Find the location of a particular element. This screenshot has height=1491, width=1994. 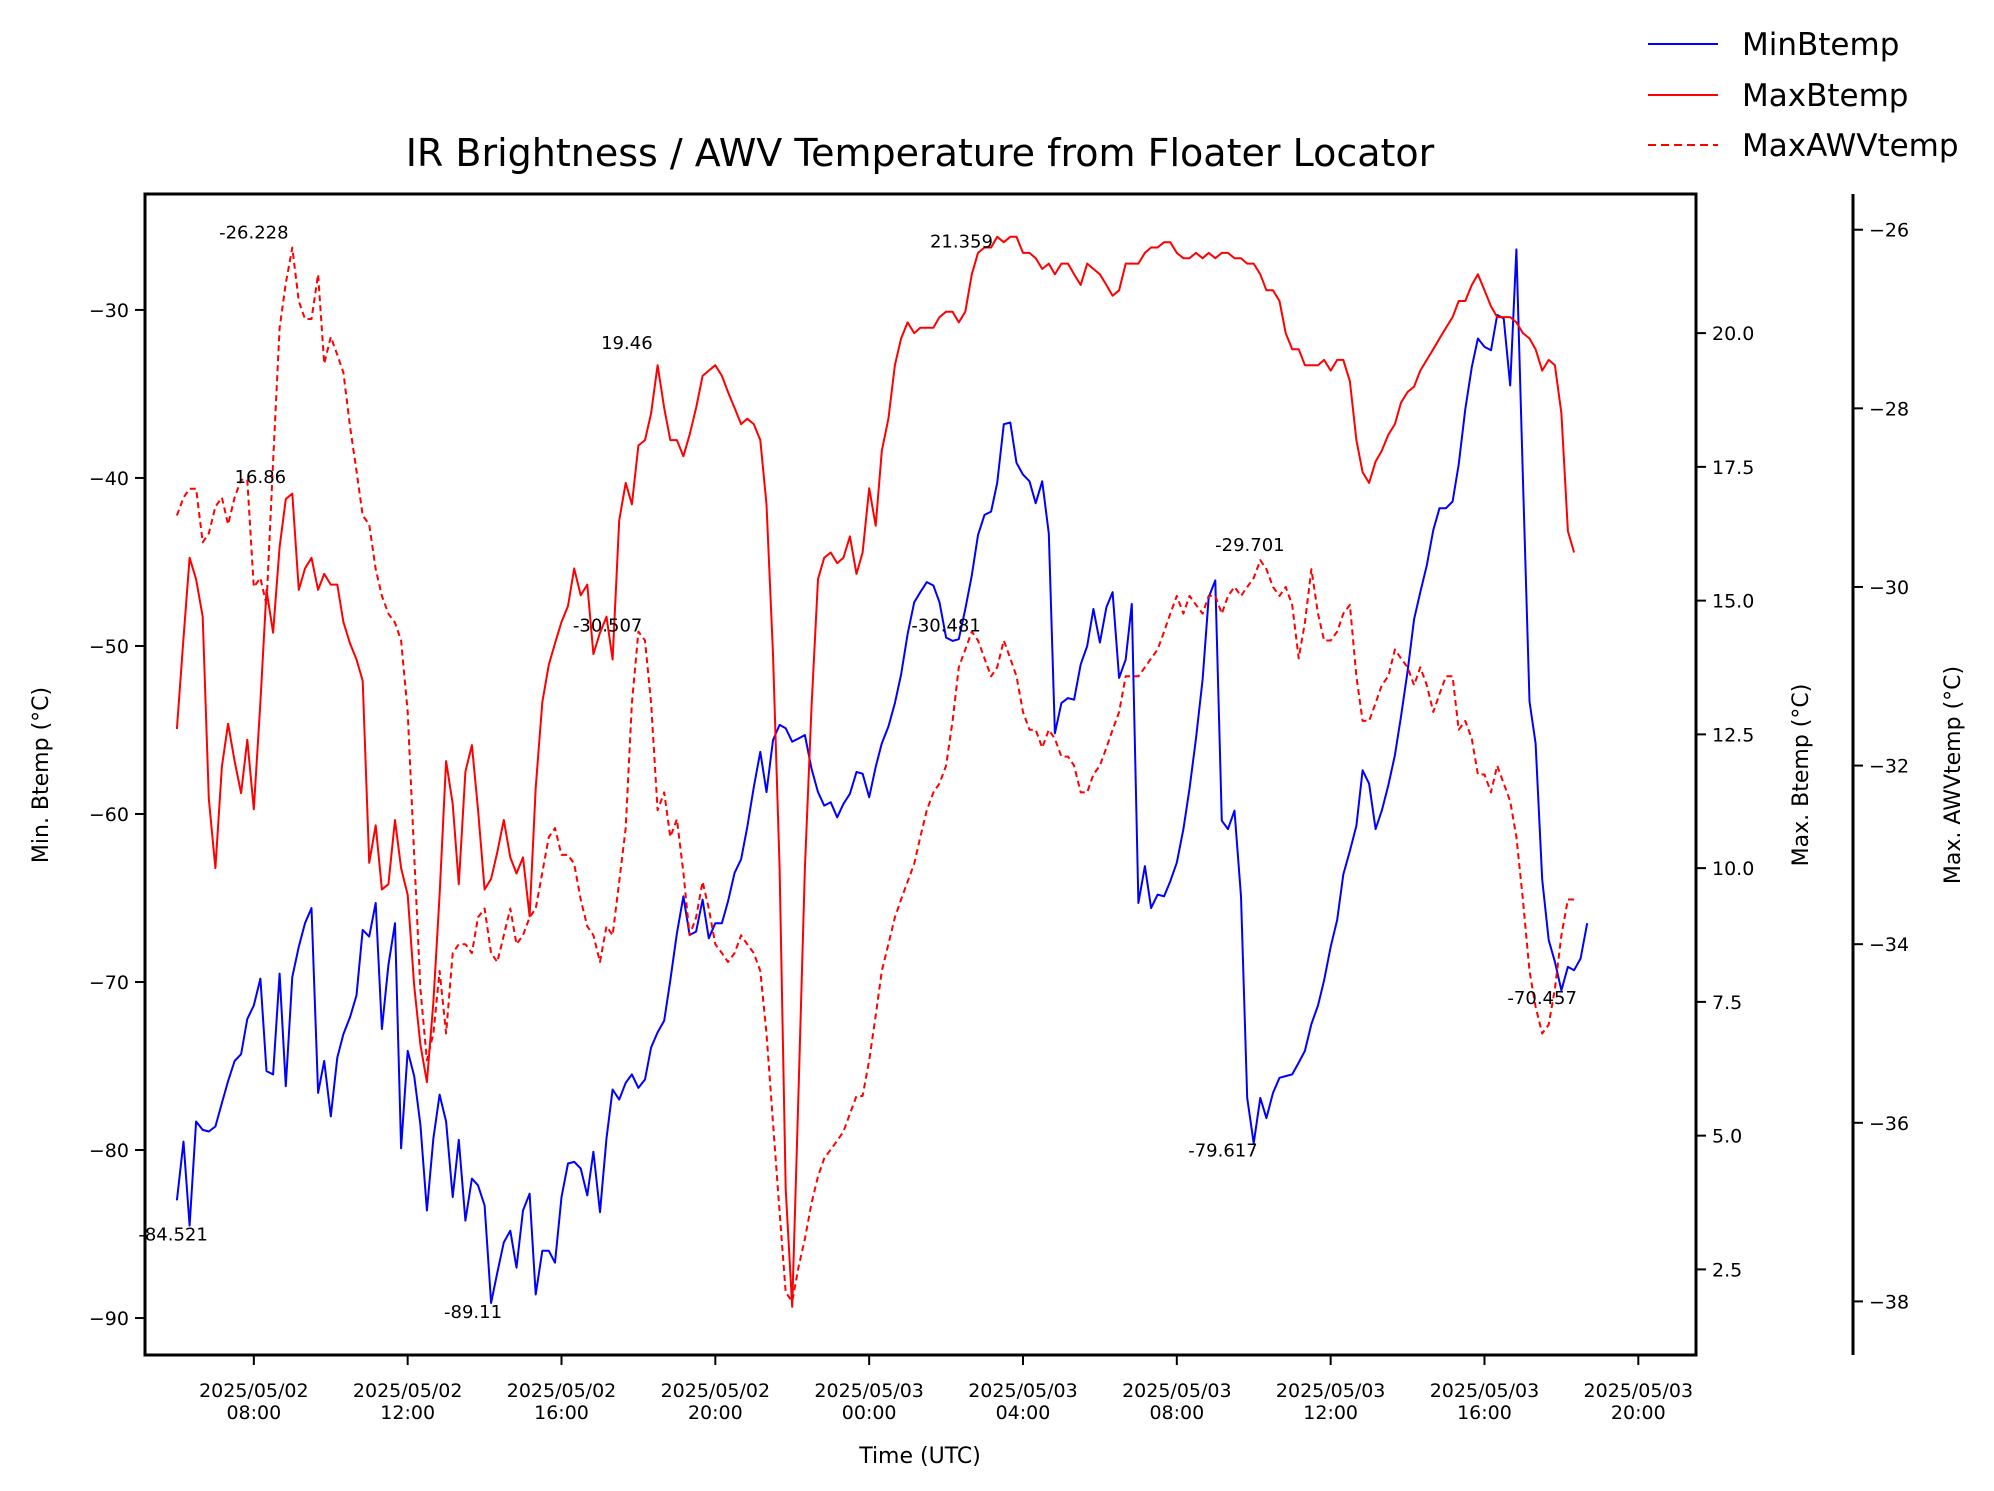

data-annotation: -30.481 is located at coordinates (945, 626).